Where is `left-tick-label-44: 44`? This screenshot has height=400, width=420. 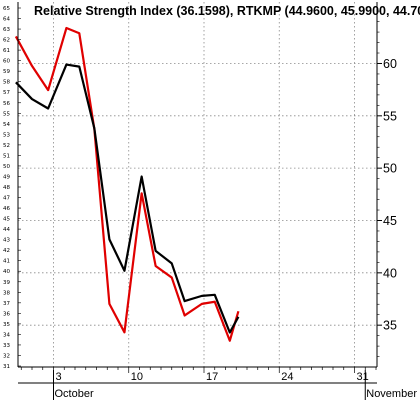
left-tick-label-44: 44 is located at coordinates (6, 230).